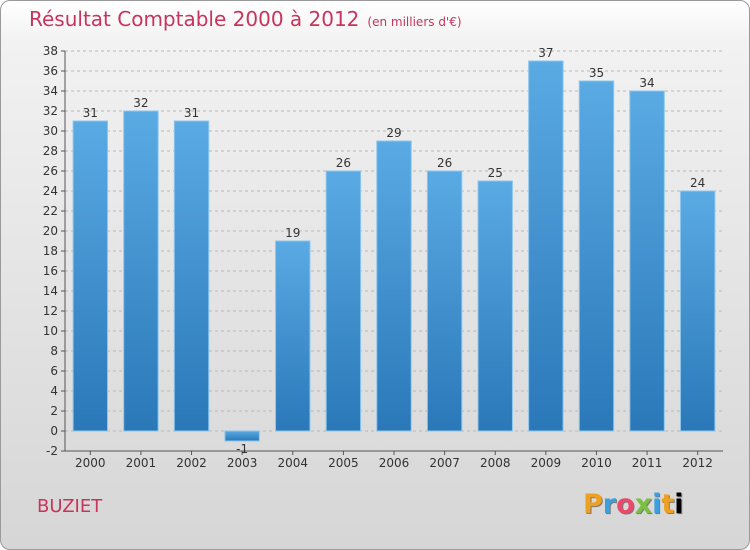  What do you see at coordinates (90, 276) in the screenshot?
I see `bar-2000` at bounding box center [90, 276].